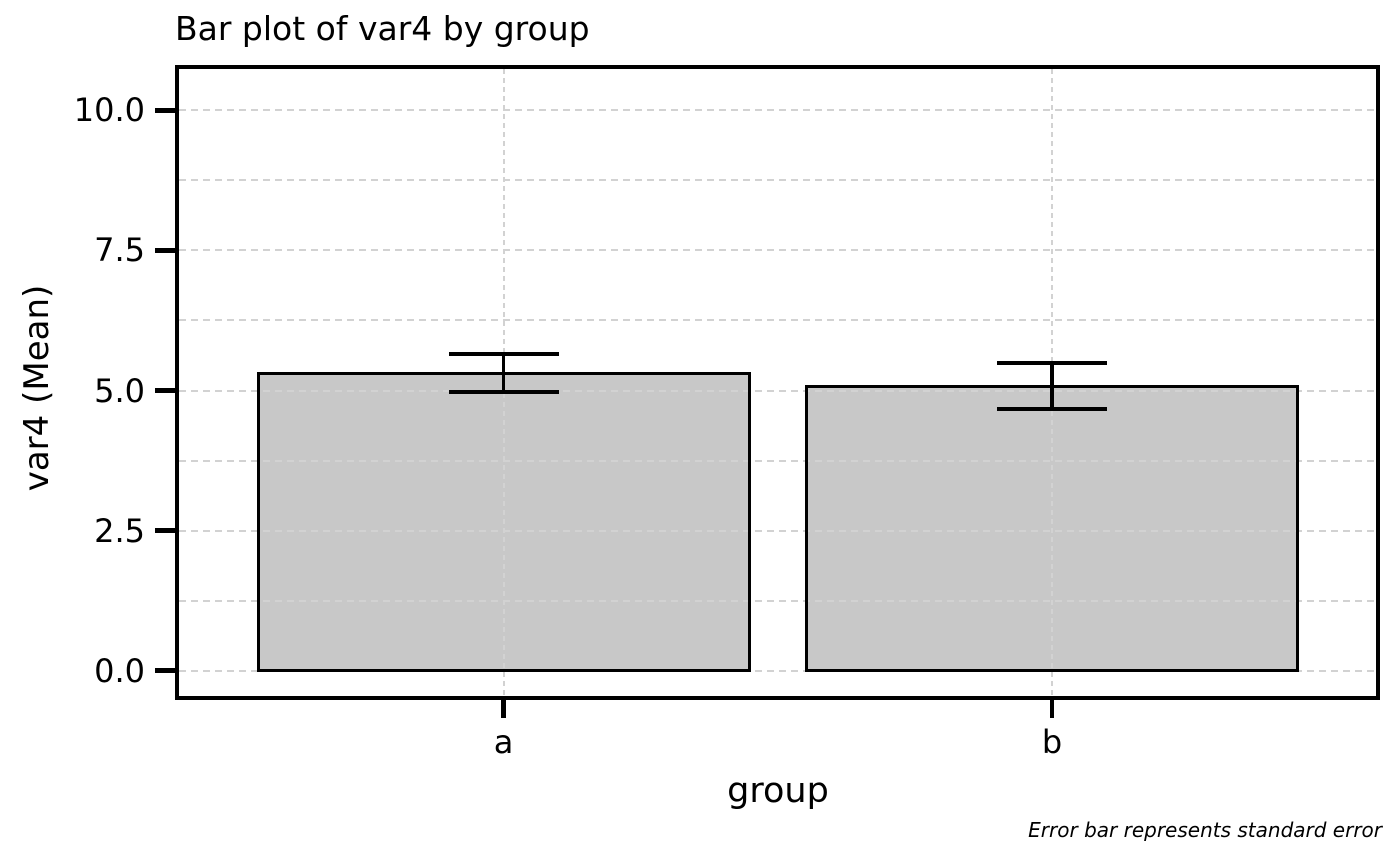  What do you see at coordinates (119, 530) in the screenshot?
I see `y-tick-label-2.5: 2.5` at bounding box center [119, 530].